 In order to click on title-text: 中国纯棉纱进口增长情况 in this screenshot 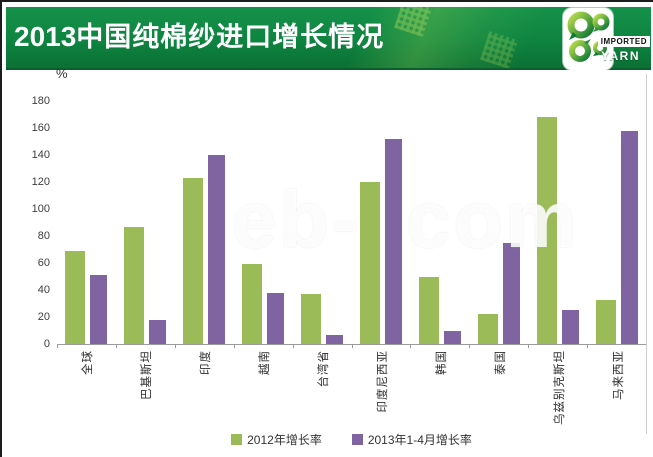, I will do `click(230, 37)`.